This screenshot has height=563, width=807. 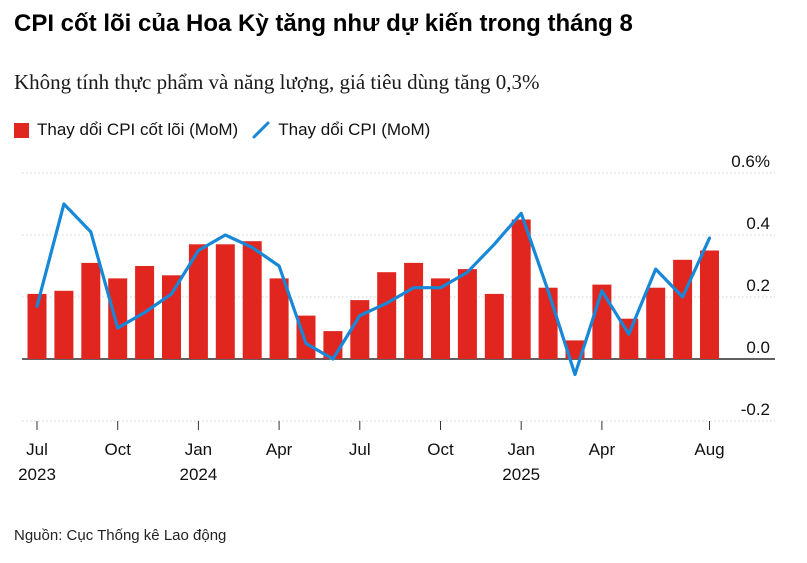 I want to click on x-tick-label-4: Jul, so click(x=360, y=449).